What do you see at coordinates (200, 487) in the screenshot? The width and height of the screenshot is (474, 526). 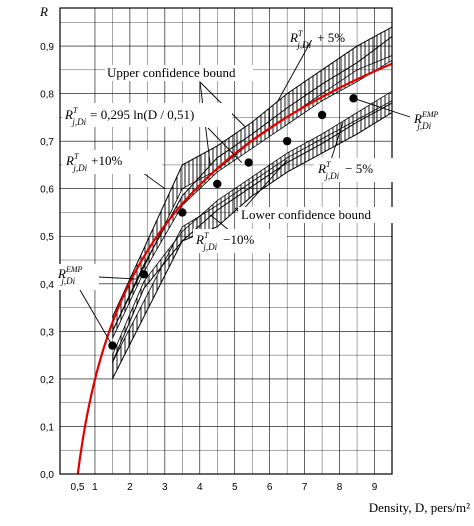 I see `x-tick-label: 4` at bounding box center [200, 487].